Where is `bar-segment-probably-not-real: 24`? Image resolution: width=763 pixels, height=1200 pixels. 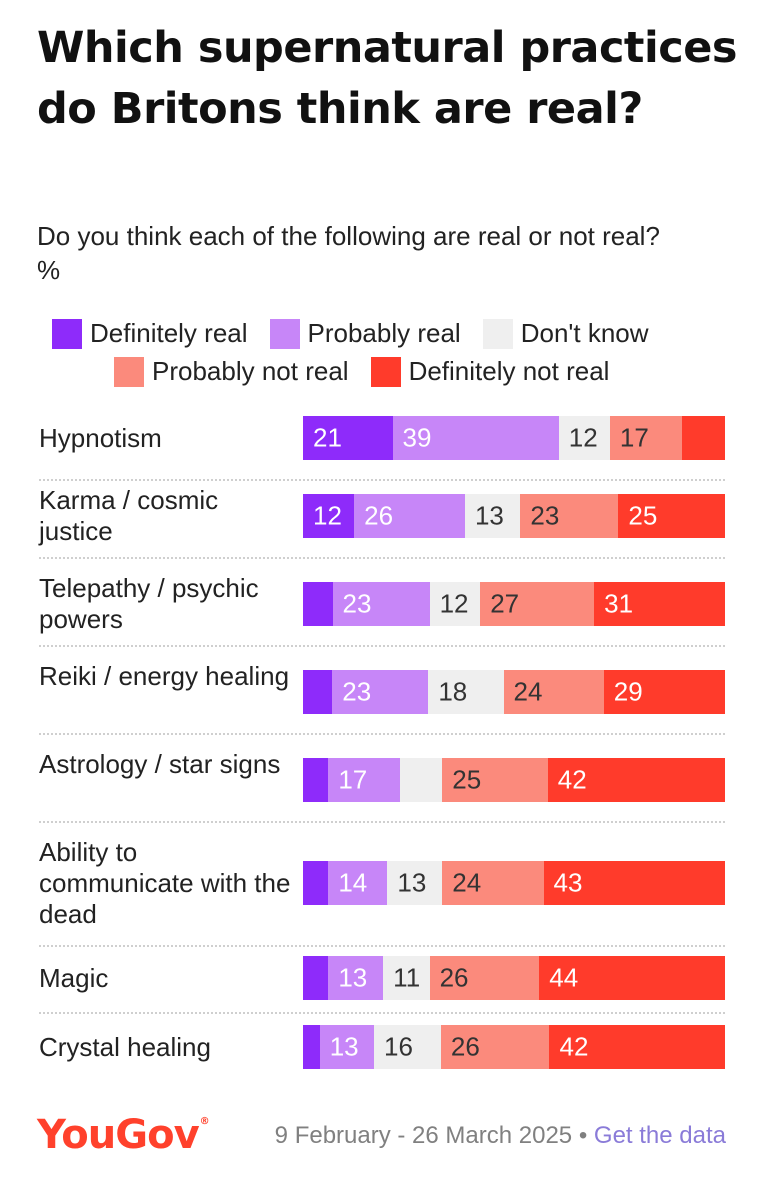 bar-segment-probably-not-real: 24 is located at coordinates (493, 883).